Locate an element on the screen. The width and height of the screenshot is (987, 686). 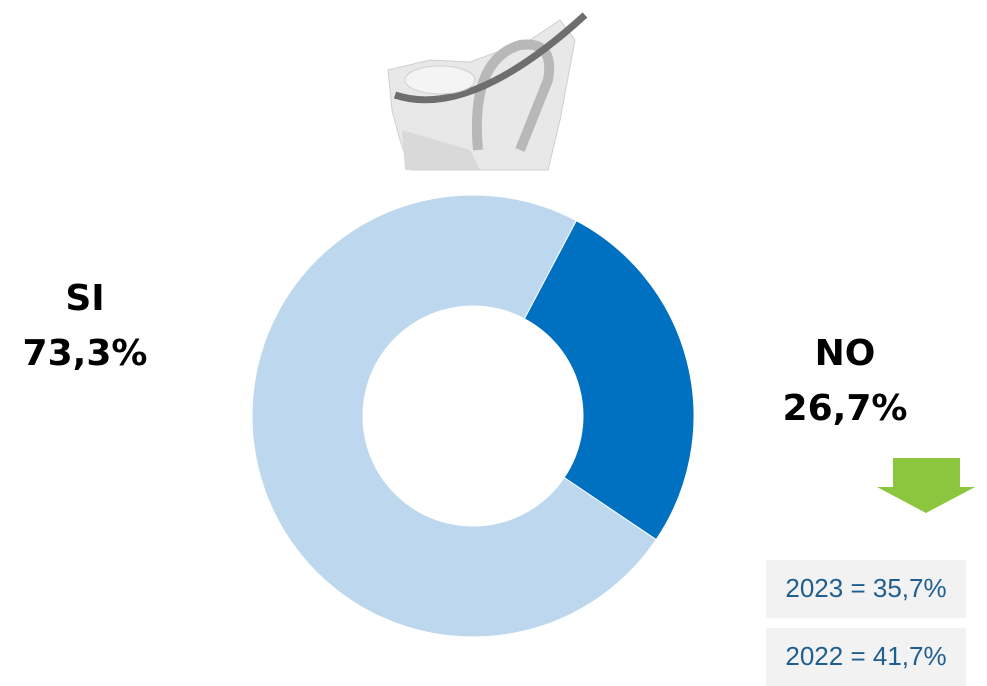
down-arrow is located at coordinates (926, 485).